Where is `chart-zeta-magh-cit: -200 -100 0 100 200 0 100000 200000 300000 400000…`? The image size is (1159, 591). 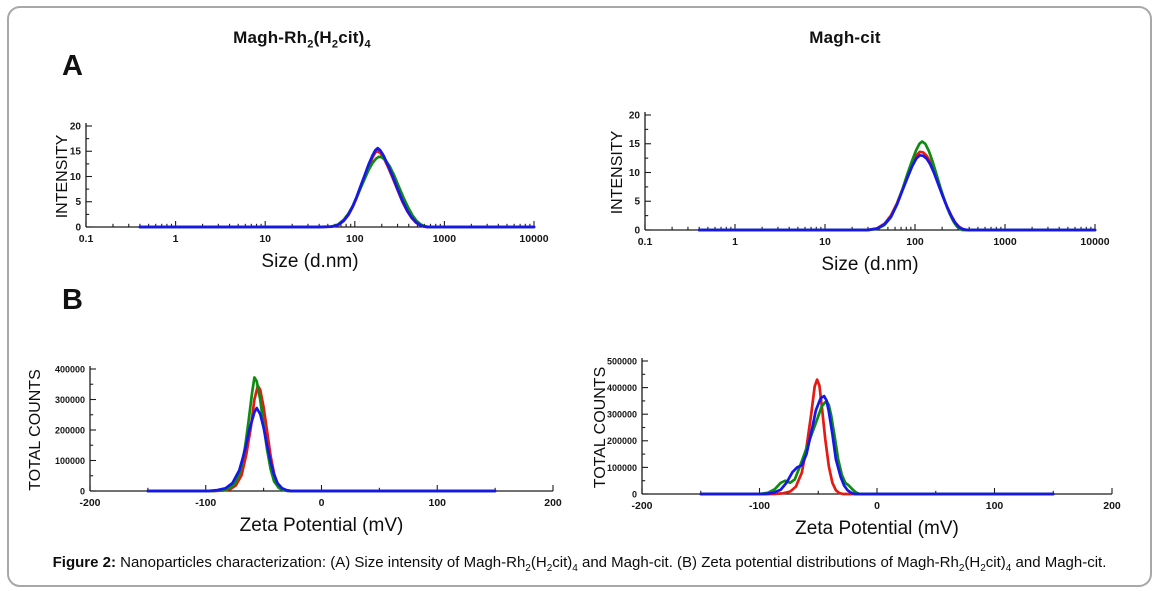 chart-zeta-magh-cit: -200 -100 0 100 200 0 100000 200000 300000 400000… is located at coordinates (856, 447).